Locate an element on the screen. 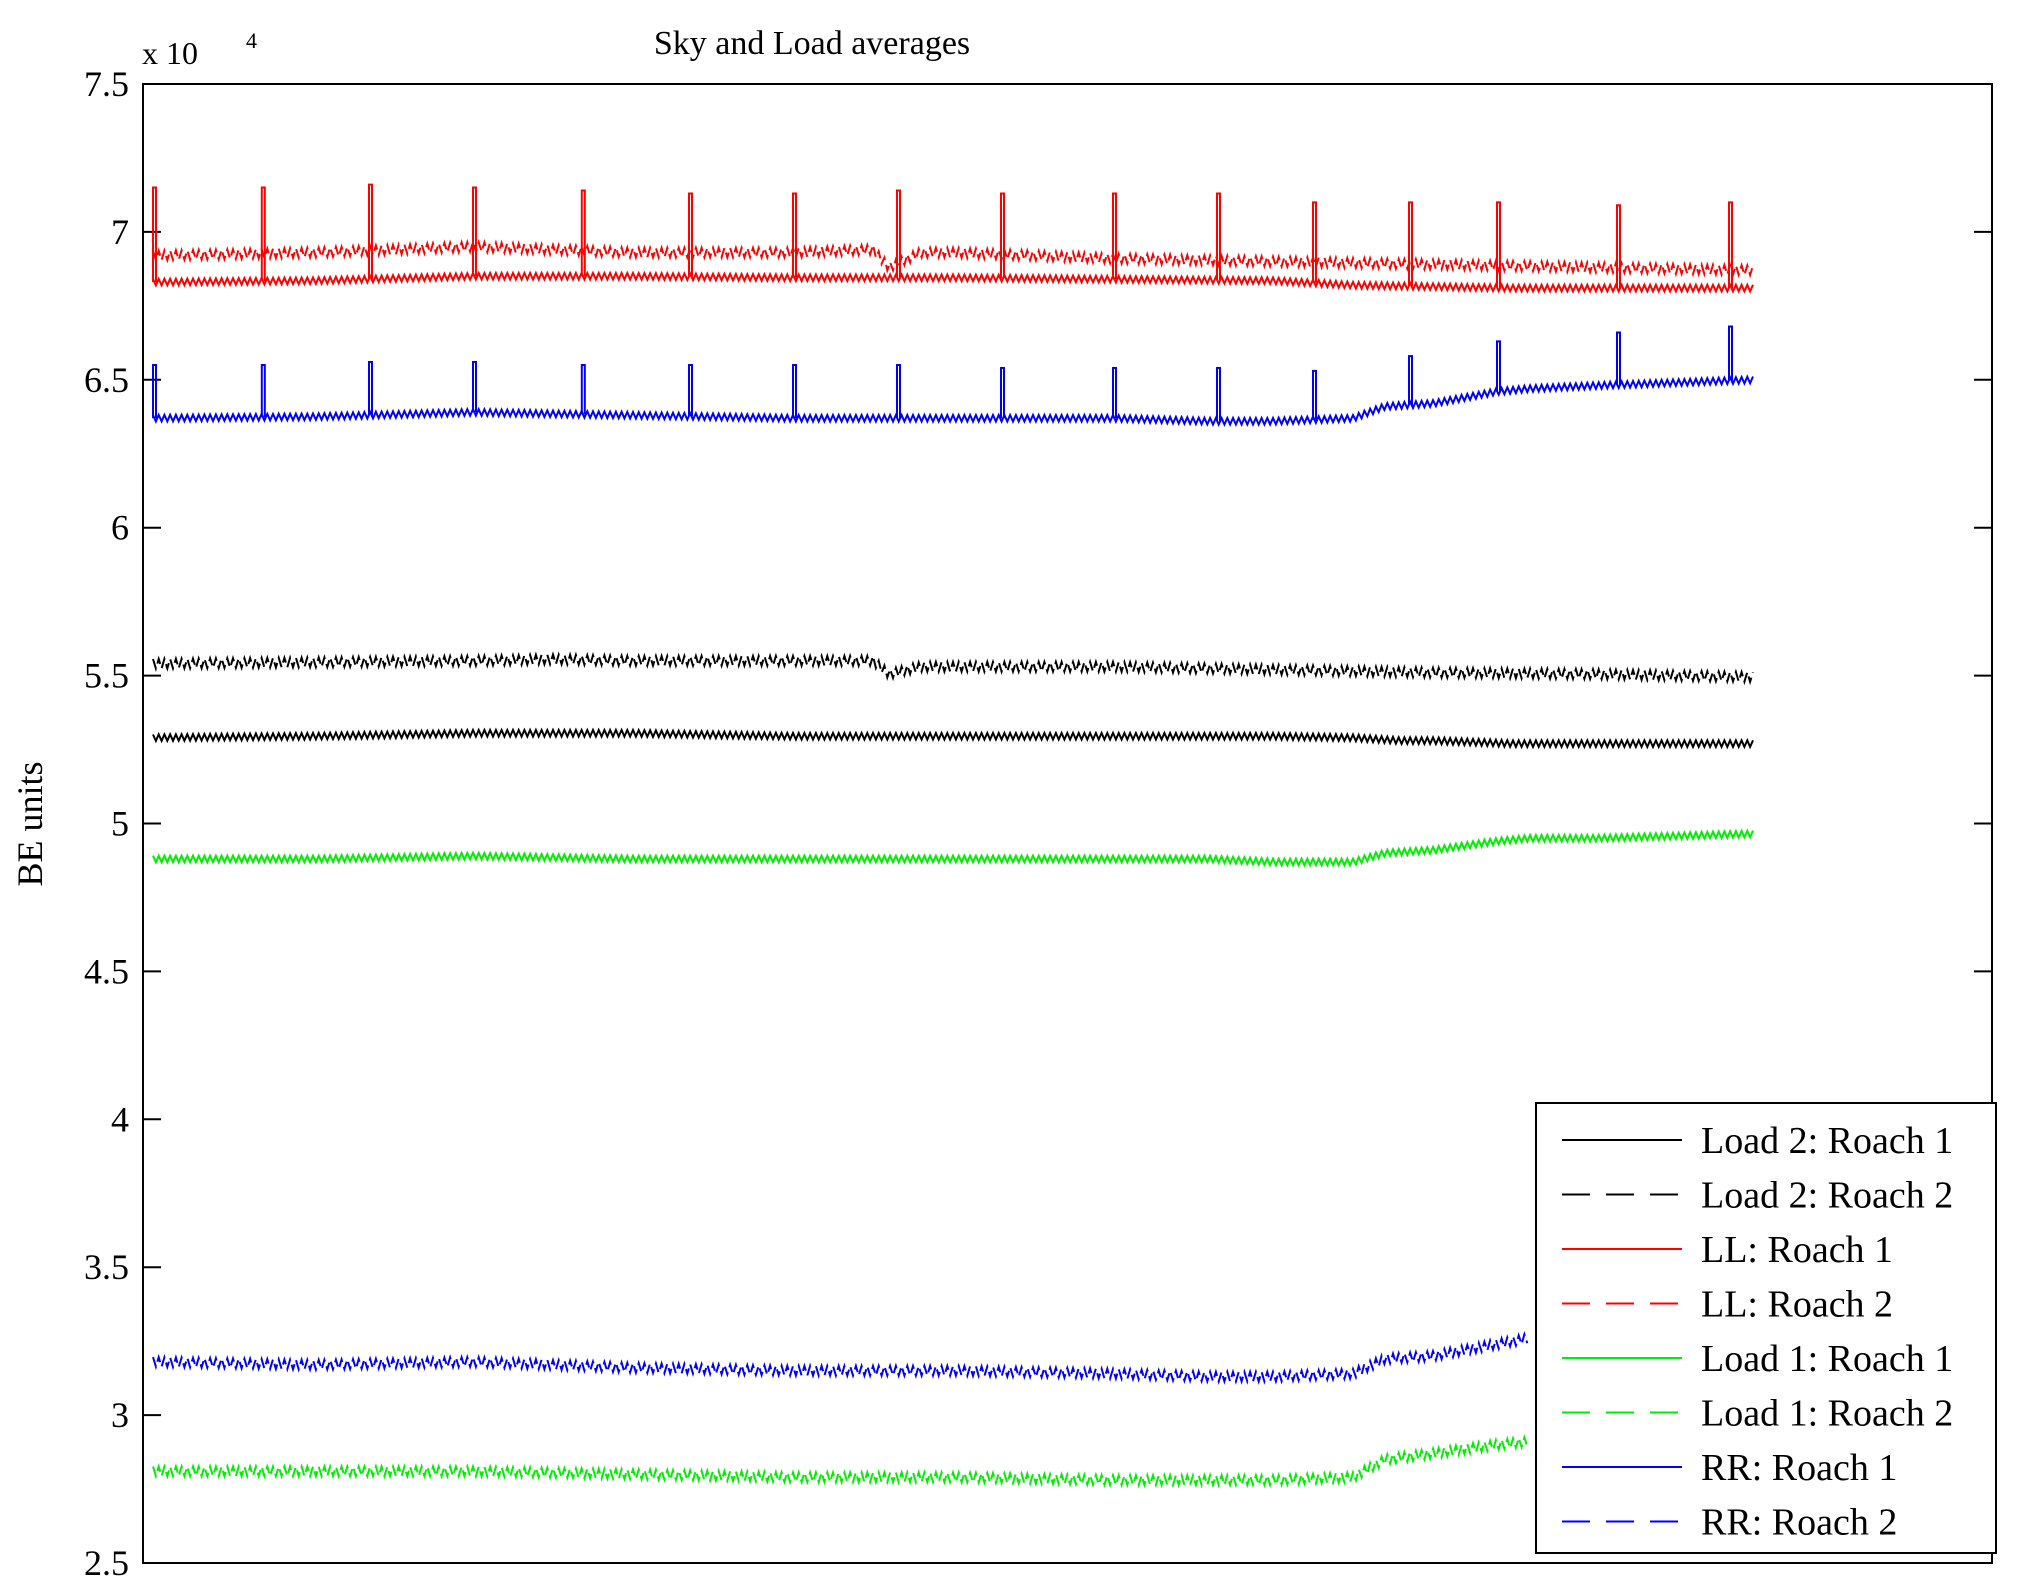 The width and height of the screenshot is (2029, 1592). y-axis-scale-exponent: 4 is located at coordinates (251, 40).